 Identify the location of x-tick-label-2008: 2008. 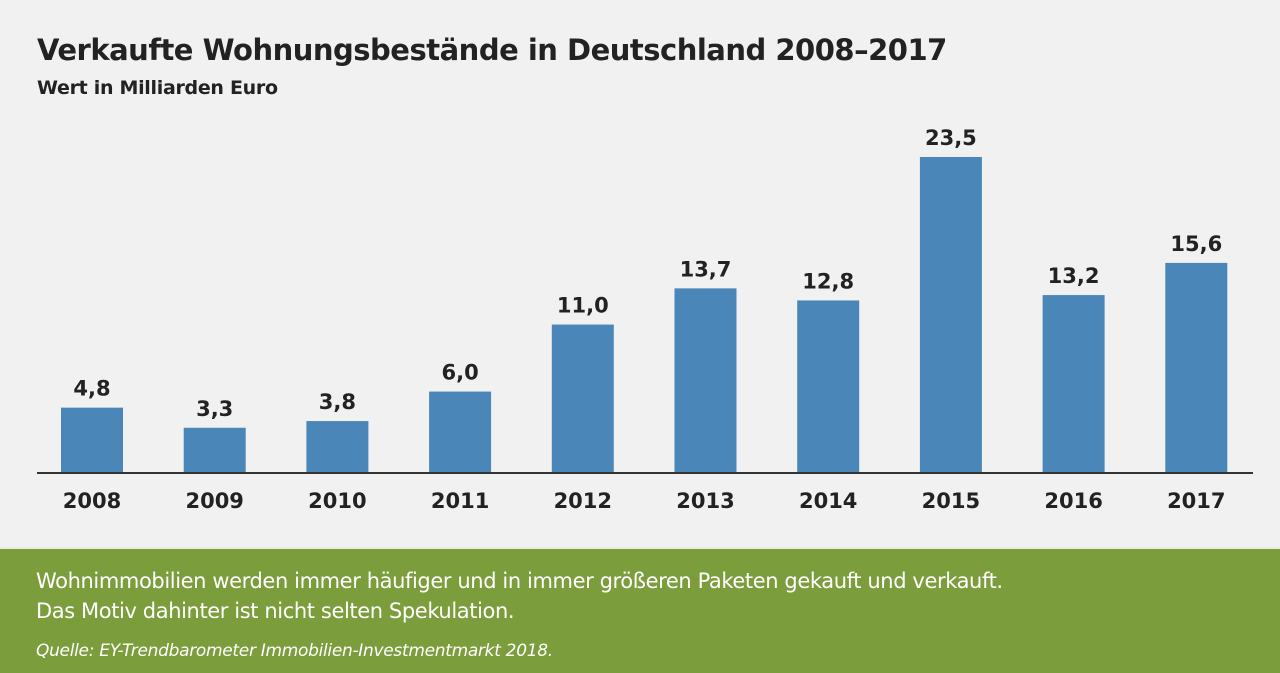
(92, 501).